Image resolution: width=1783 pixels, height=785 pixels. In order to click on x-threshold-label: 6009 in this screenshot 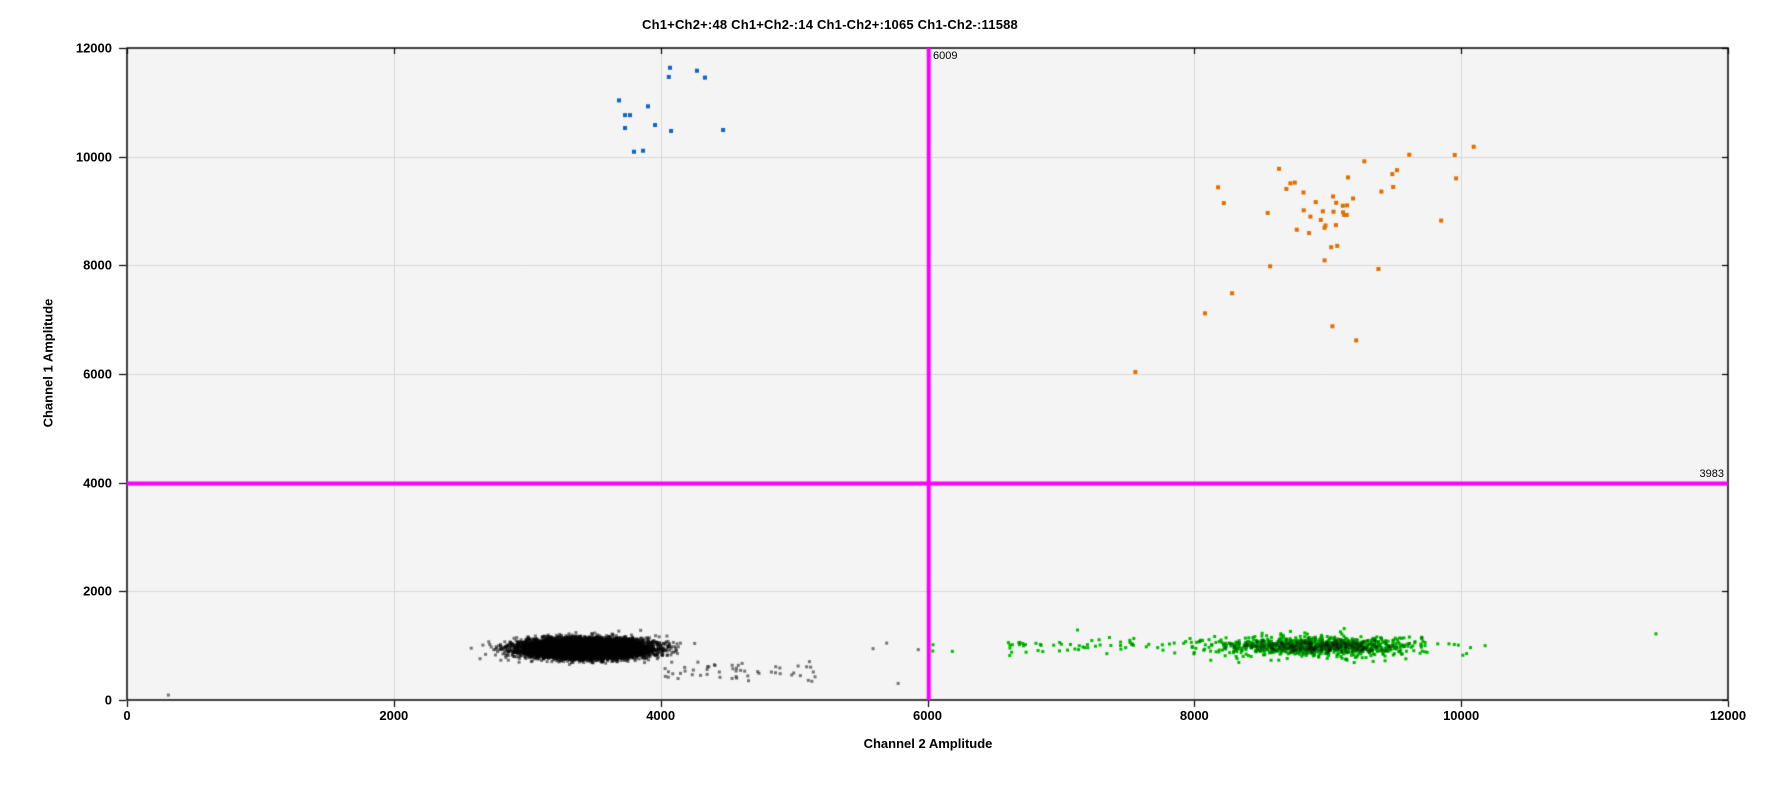, I will do `click(945, 56)`.